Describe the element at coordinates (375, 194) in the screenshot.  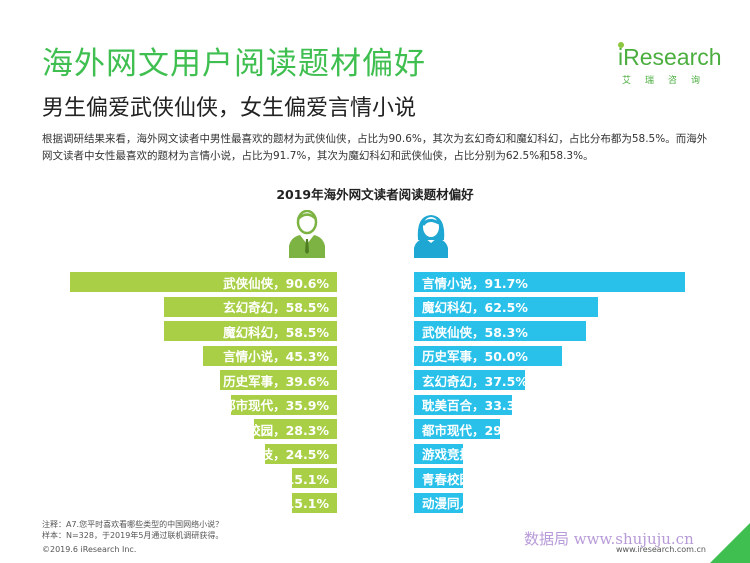
I see `chart-title: 2019年海外网文读者阅读题材偏好` at that location.